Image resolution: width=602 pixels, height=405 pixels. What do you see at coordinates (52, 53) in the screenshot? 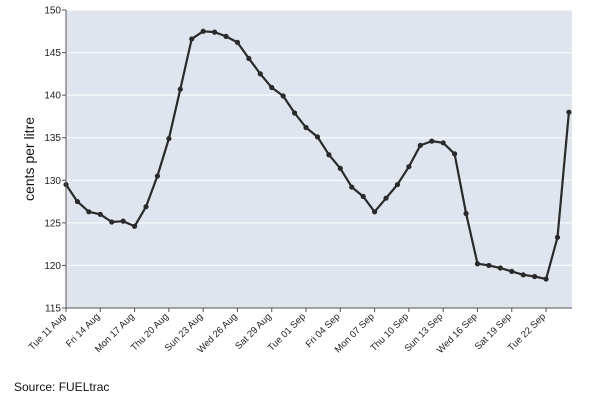
I see `y-tick-label: 145` at bounding box center [52, 53].